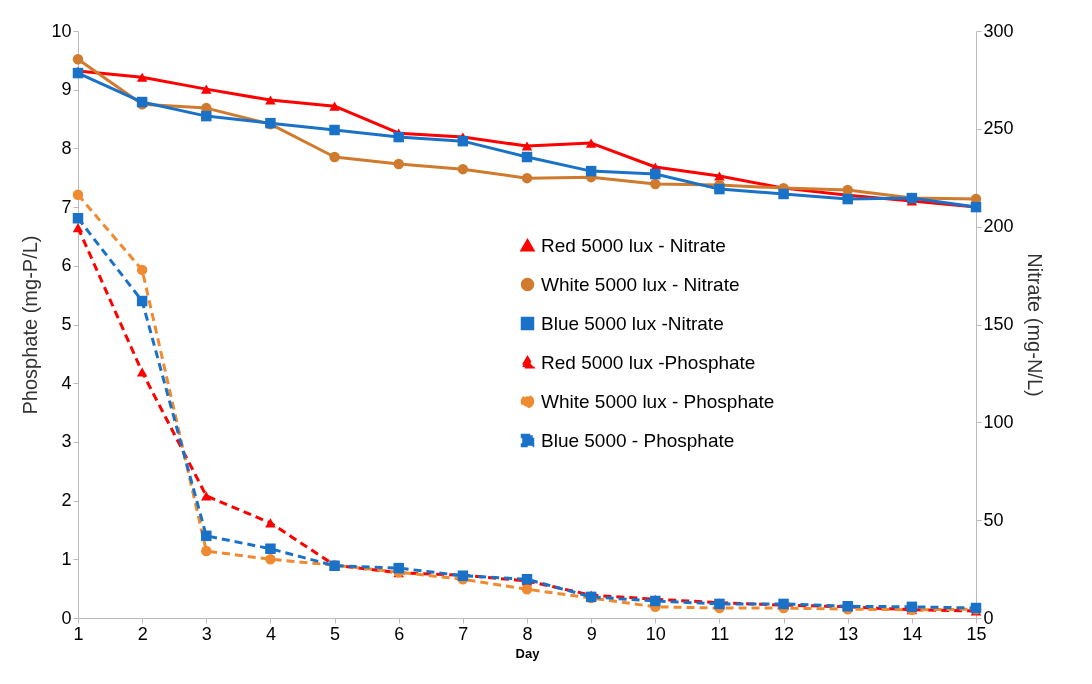  What do you see at coordinates (527, 633) in the screenshot?
I see `x-tick-label: 8` at bounding box center [527, 633].